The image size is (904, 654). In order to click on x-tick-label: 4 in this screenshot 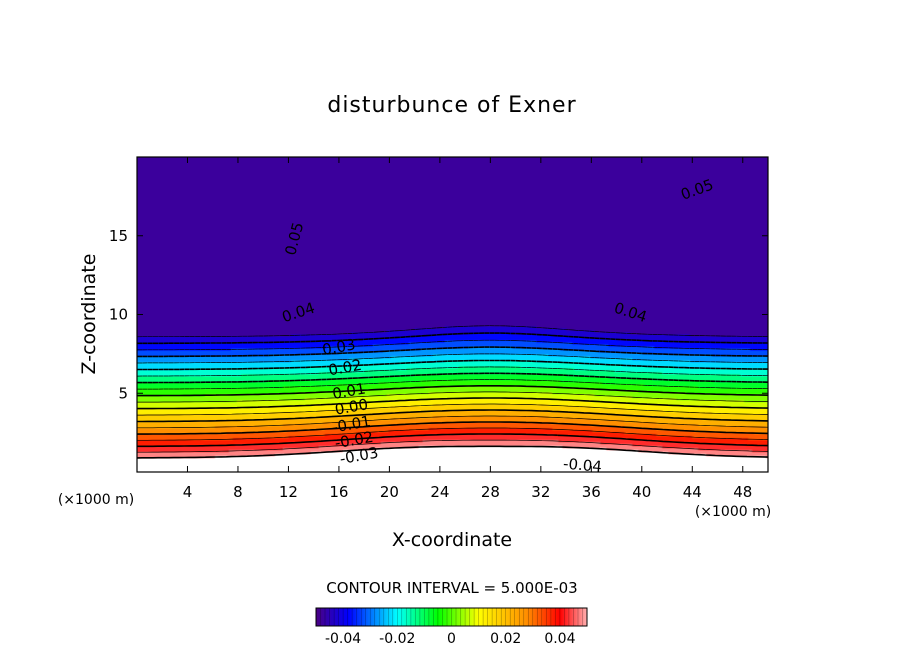, I will do `click(188, 492)`.